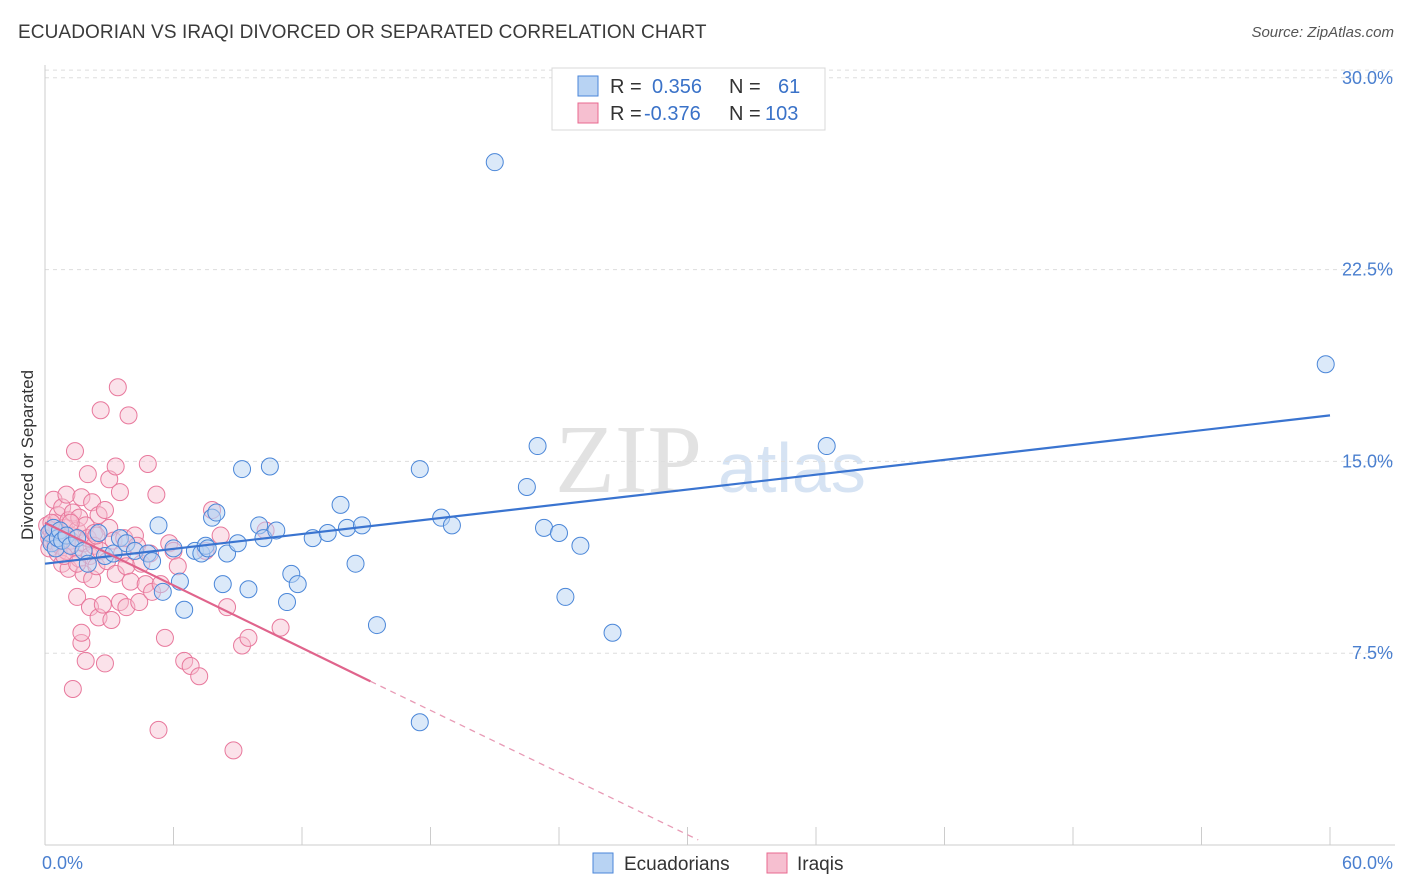  Describe the element at coordinates (745, 114) in the screenshot. I see `legend-pink-n-label: N =` at that location.